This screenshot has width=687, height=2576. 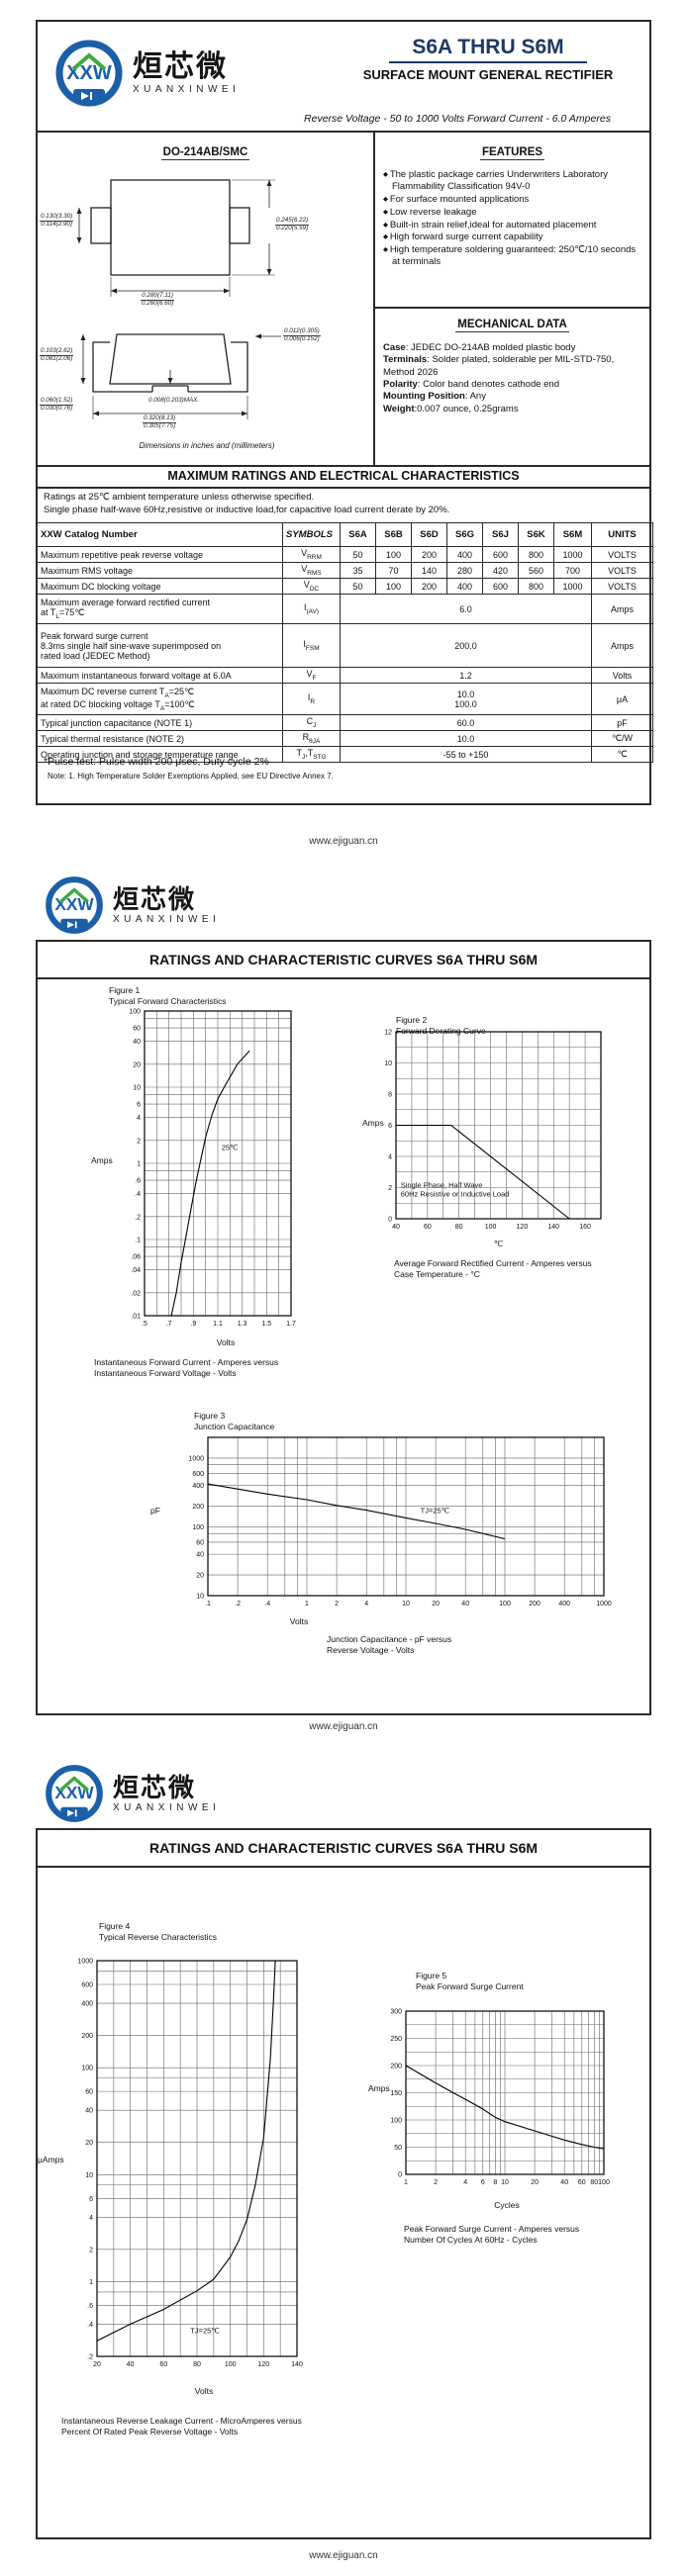 What do you see at coordinates (499, 1244) in the screenshot?
I see `figure2-xlabel: ℃` at bounding box center [499, 1244].